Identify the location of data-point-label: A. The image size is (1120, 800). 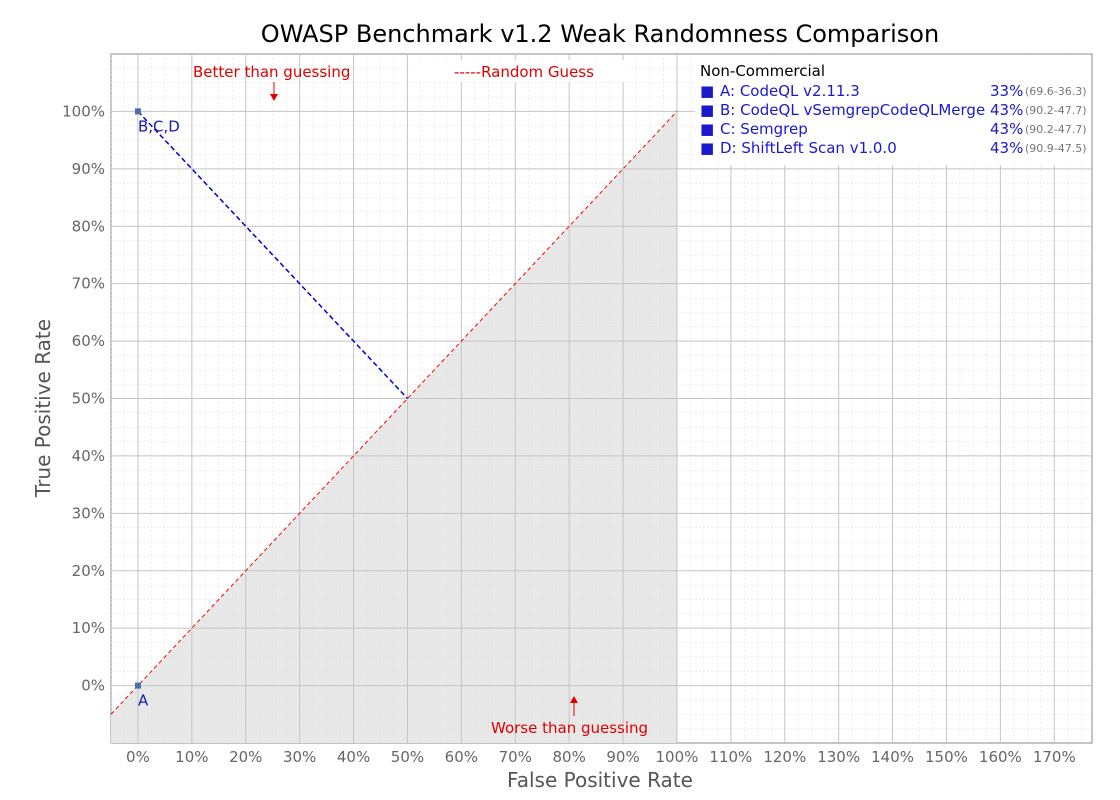
(143, 701).